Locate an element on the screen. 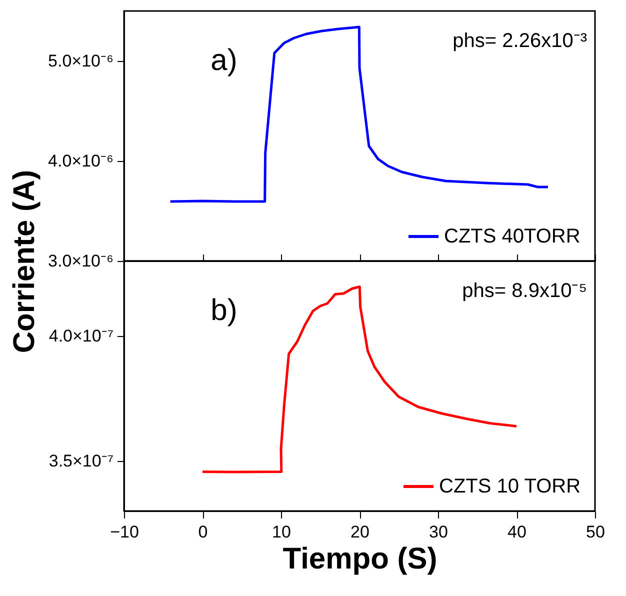 This screenshot has width=626, height=596. annotation: phs= 2.26x10⁻³ is located at coordinates (520, 41).